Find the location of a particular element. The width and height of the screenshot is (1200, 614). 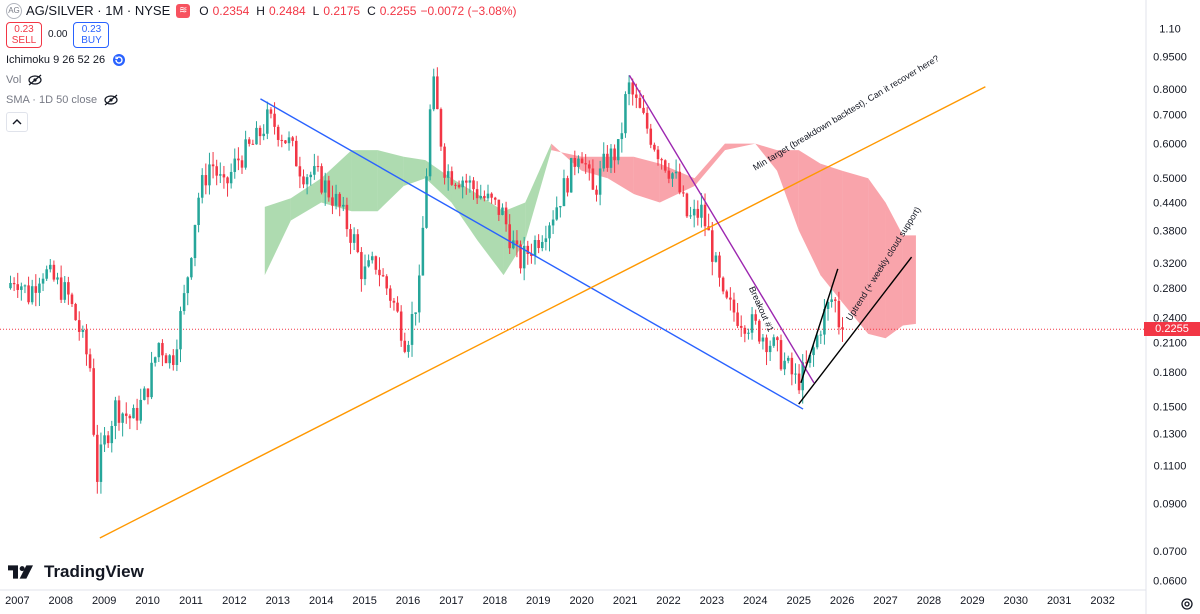

y-tick-label: 0.5000 is located at coordinates (1170, 179).